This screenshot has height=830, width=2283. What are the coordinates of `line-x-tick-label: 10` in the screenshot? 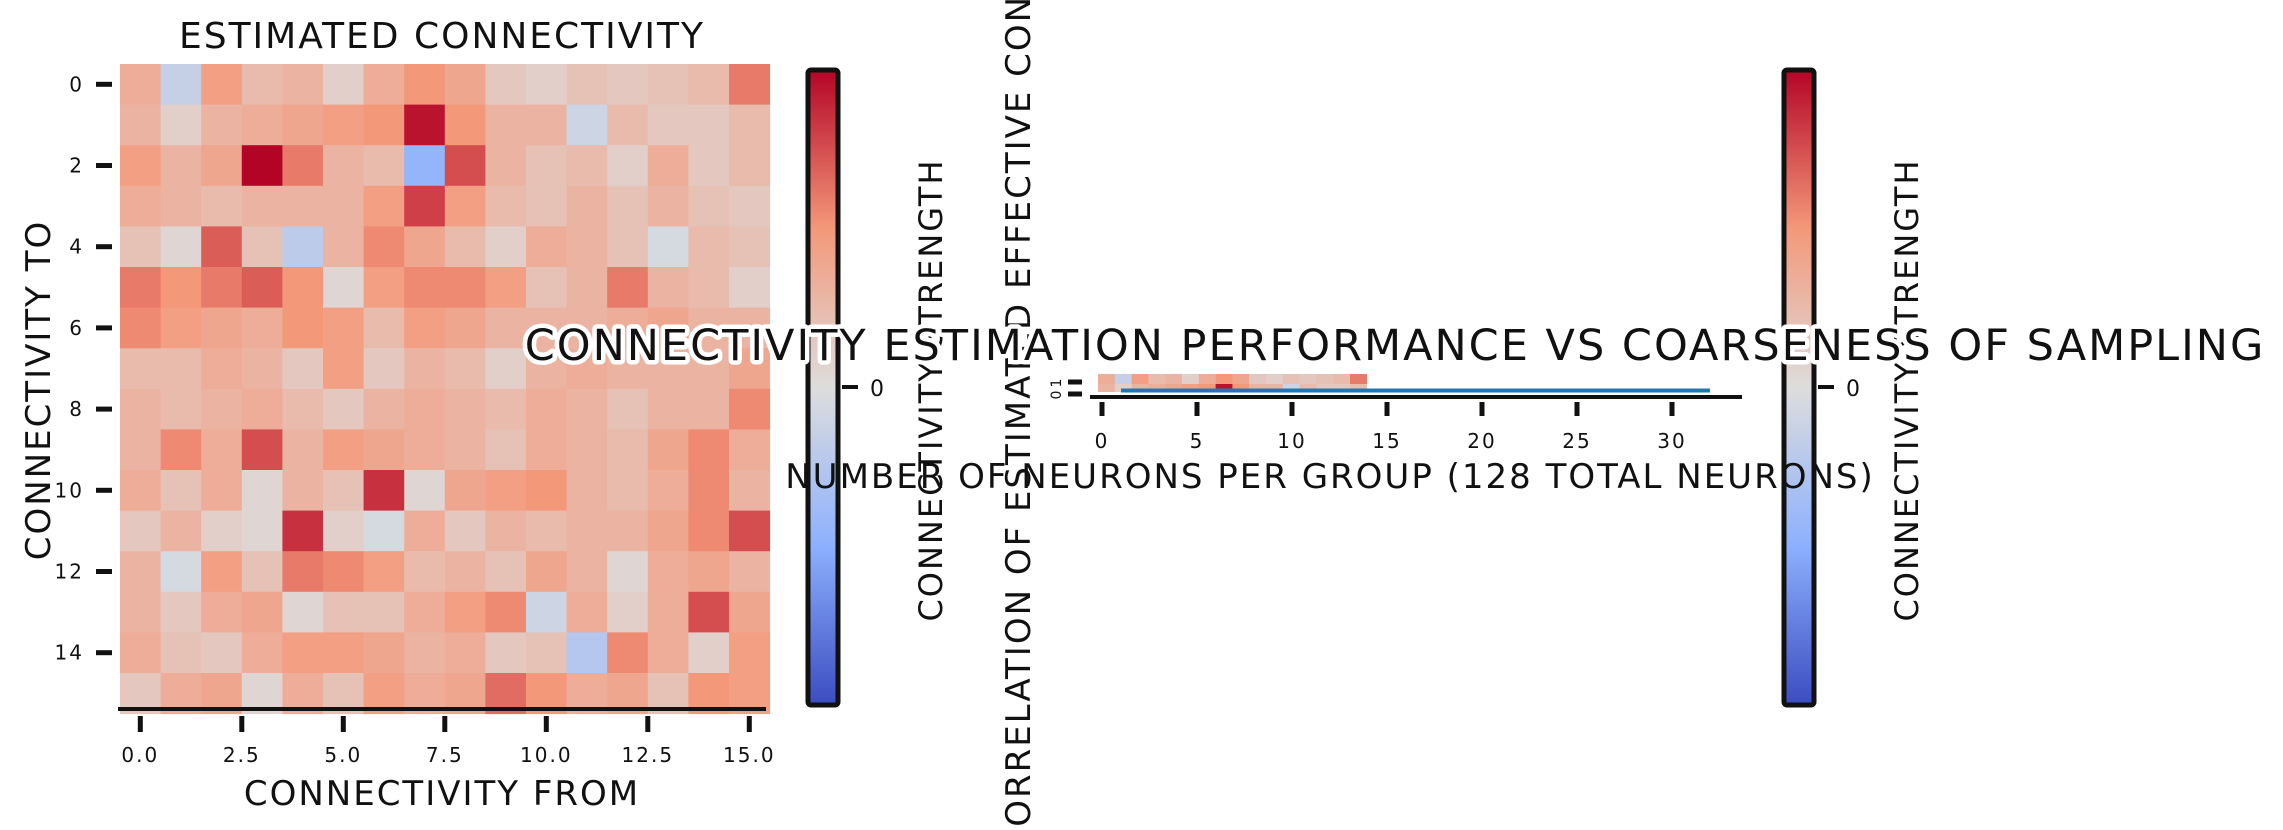 It's located at (1291, 441).